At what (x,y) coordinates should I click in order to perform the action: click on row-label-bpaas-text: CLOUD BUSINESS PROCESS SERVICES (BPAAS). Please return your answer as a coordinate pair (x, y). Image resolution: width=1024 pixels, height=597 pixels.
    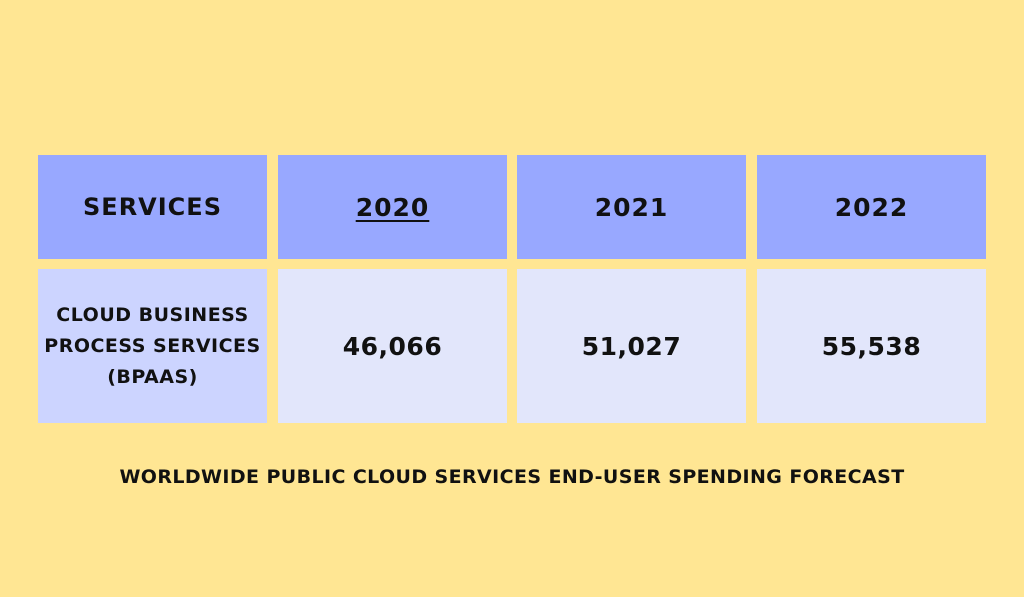
    Looking at the image, I should click on (152, 345).